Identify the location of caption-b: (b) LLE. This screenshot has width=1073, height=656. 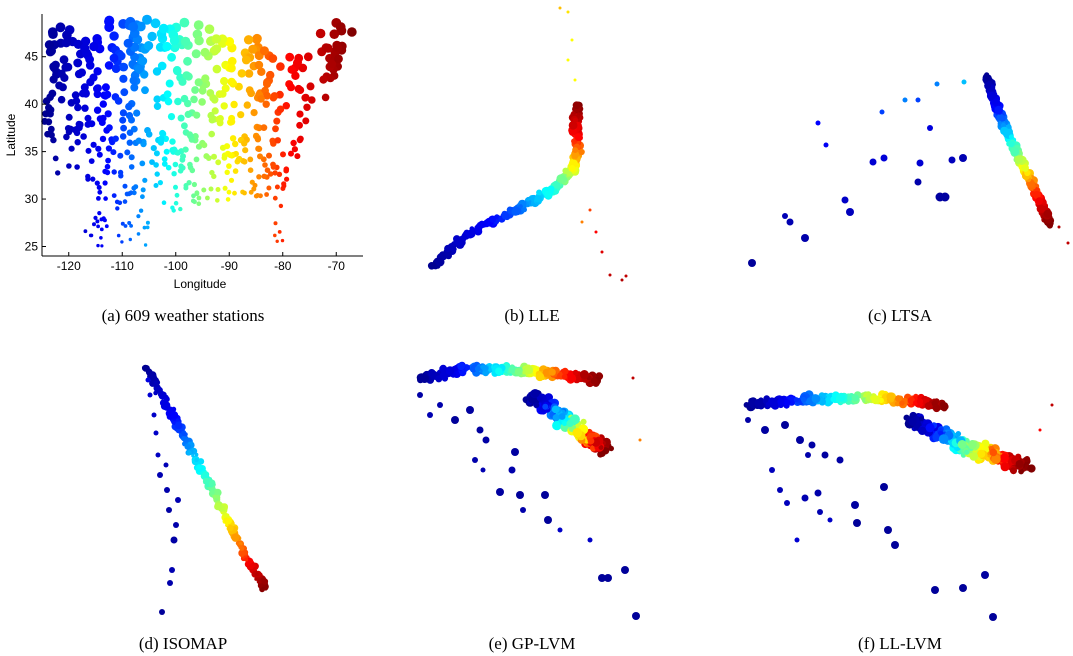
(531, 315).